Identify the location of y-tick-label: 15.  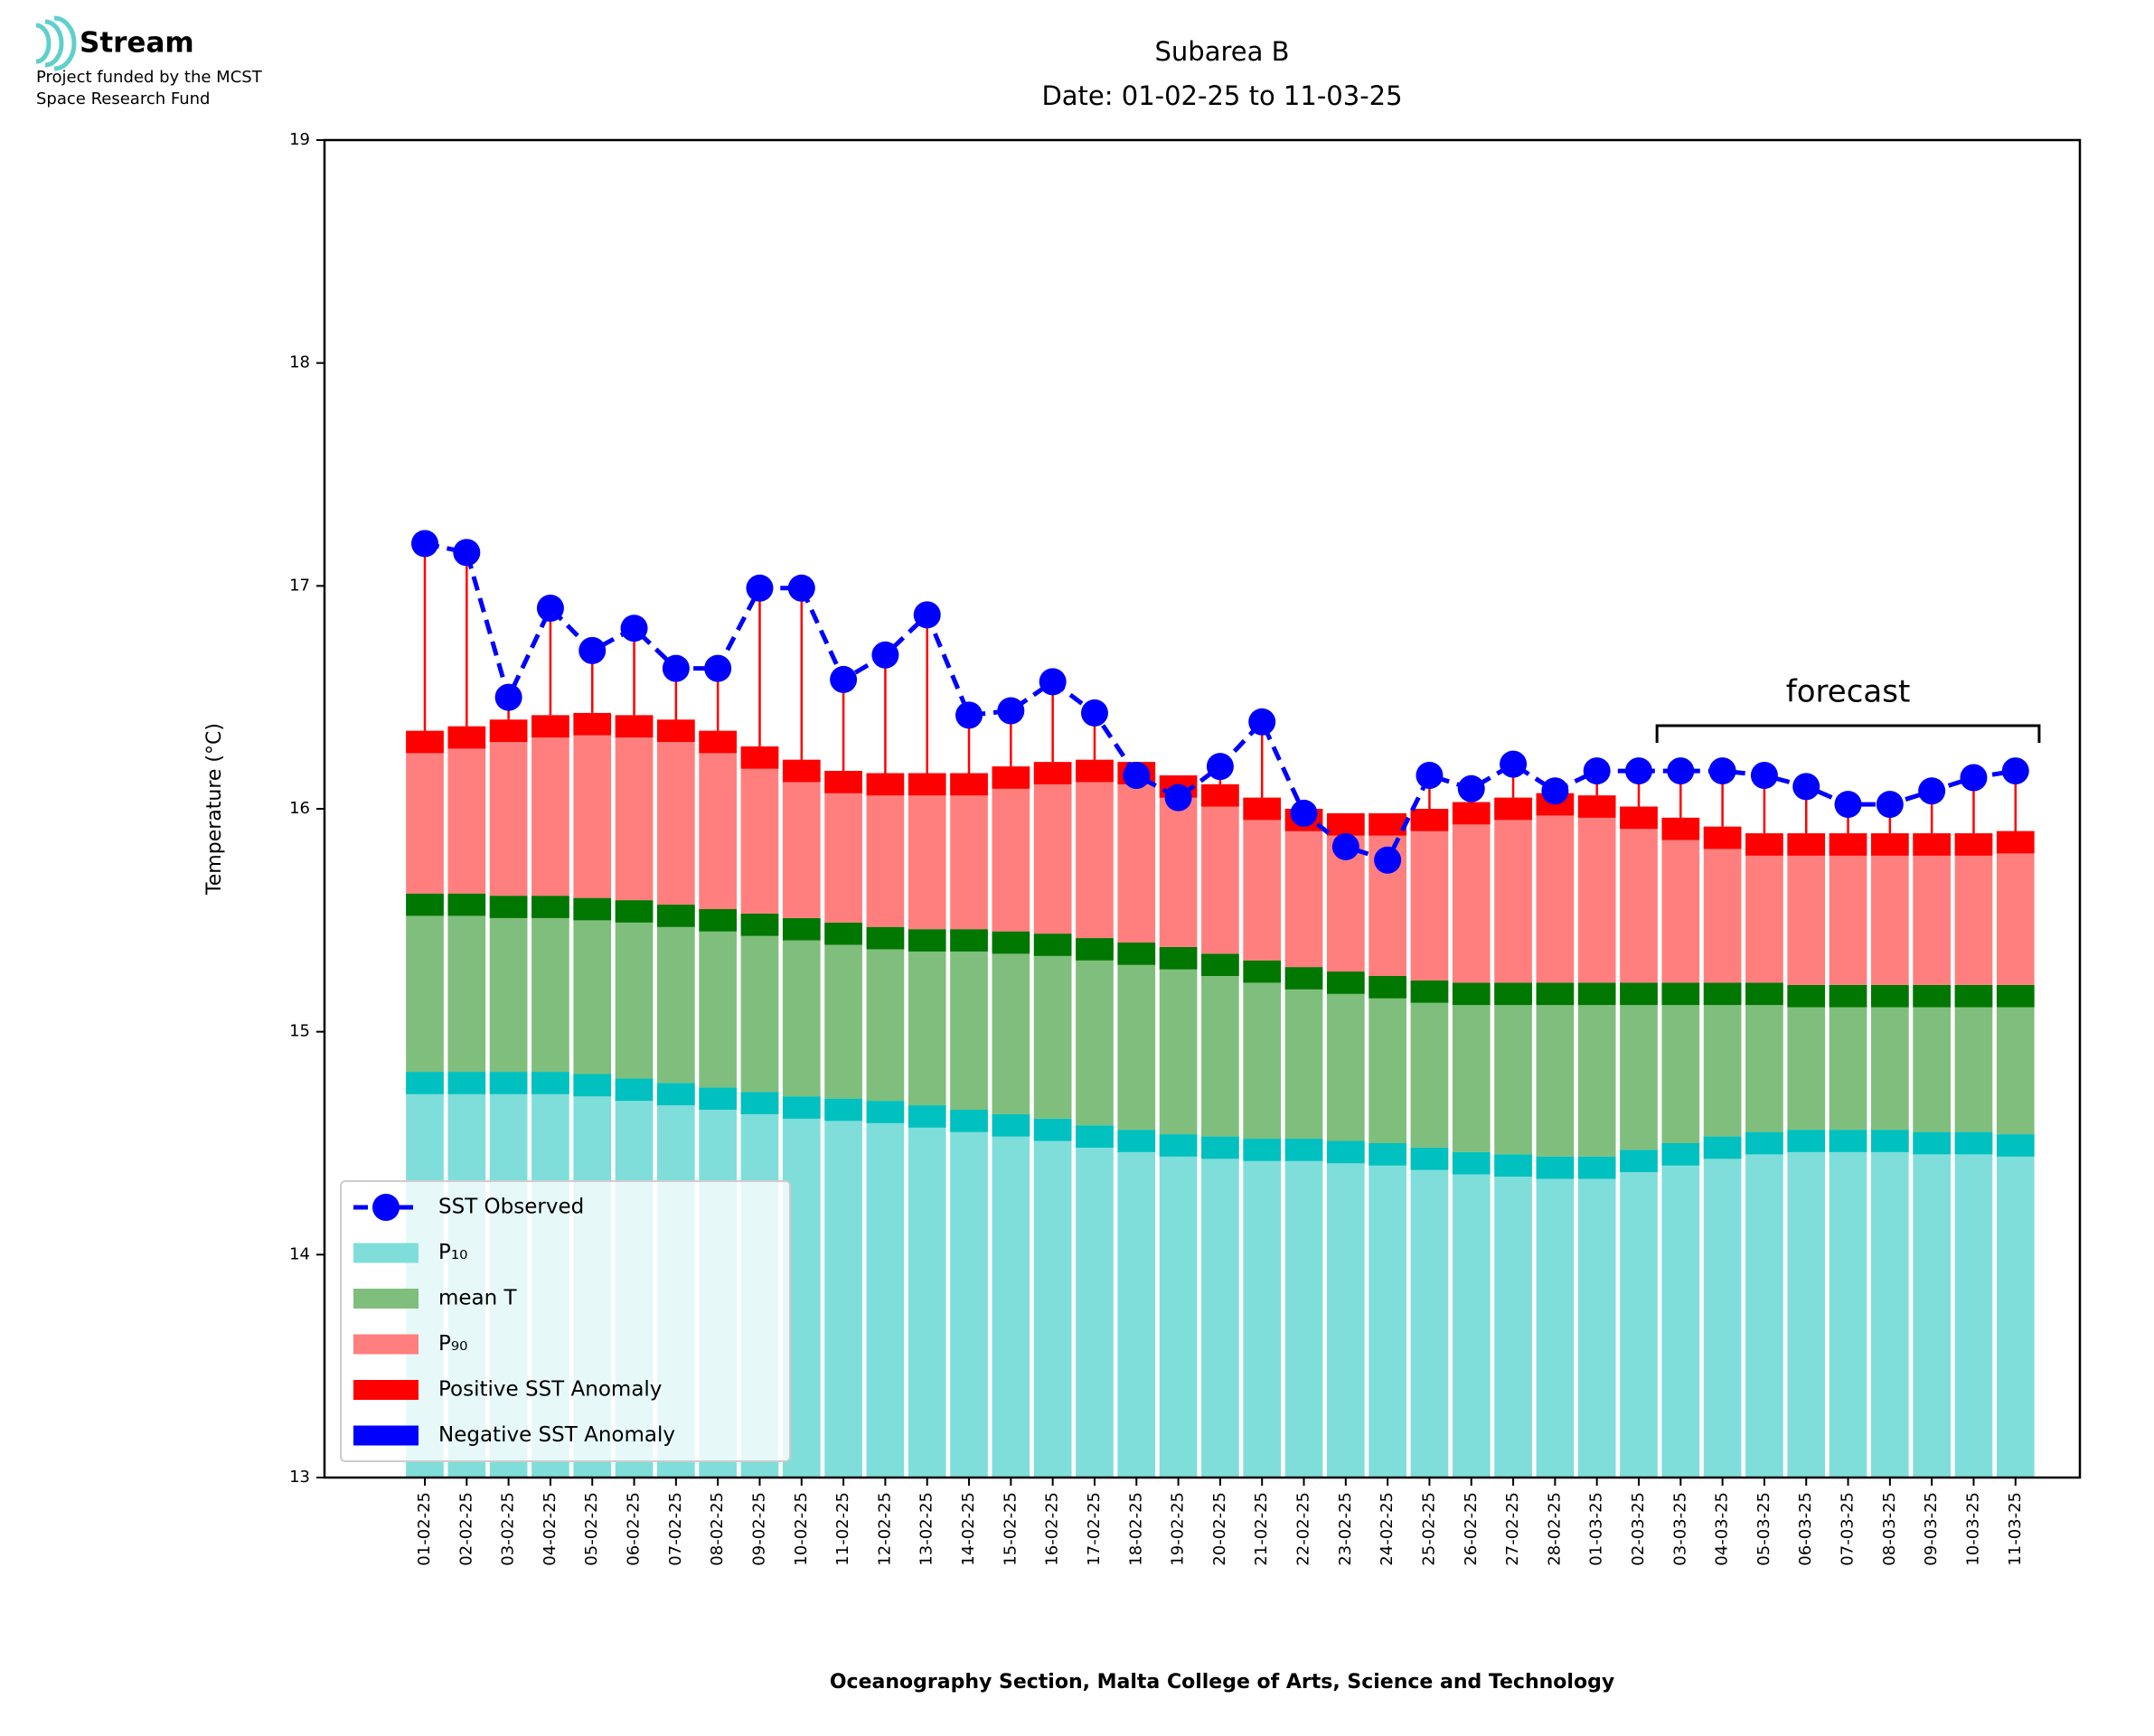
(299, 1032).